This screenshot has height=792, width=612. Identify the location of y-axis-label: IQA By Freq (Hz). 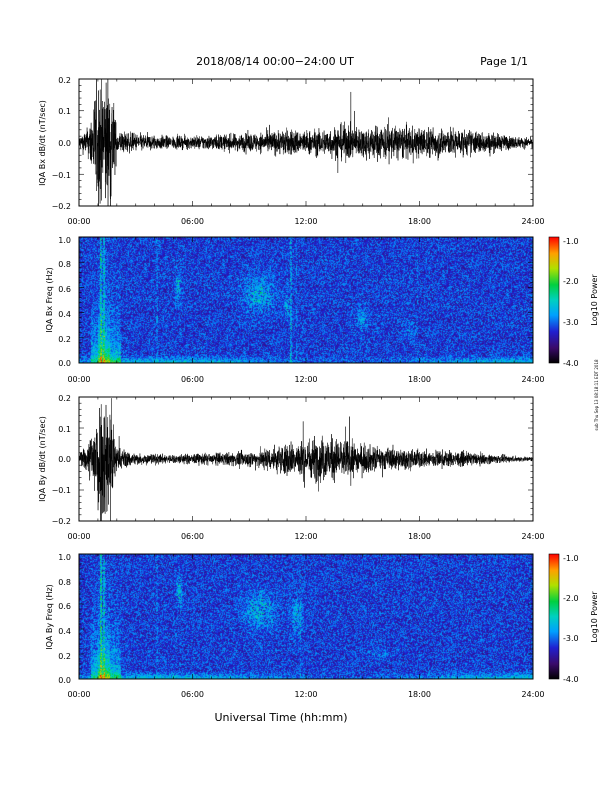
(49, 617).